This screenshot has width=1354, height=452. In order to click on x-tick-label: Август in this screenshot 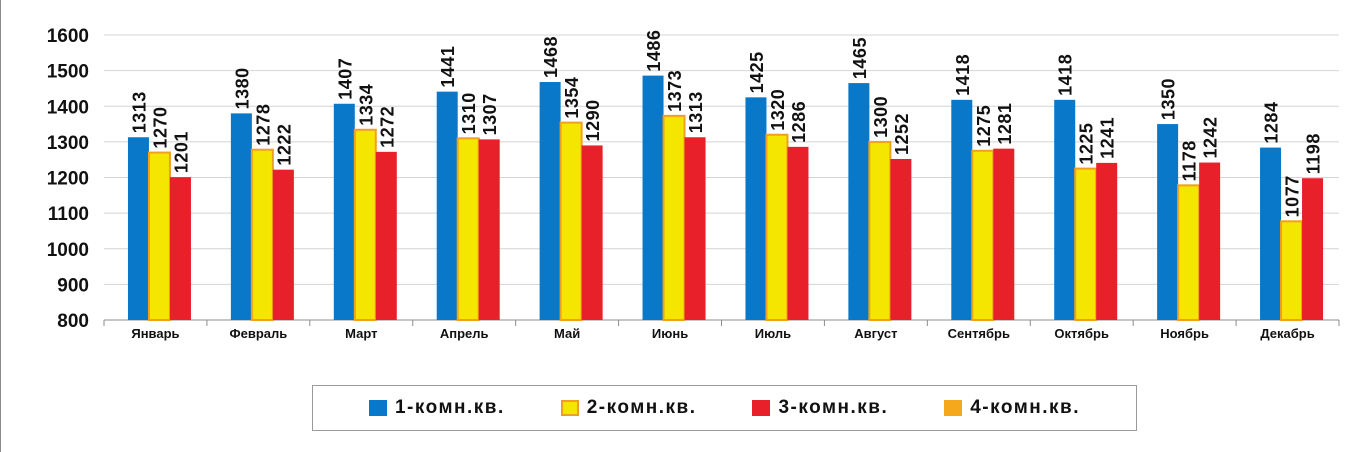, I will do `click(875, 333)`.